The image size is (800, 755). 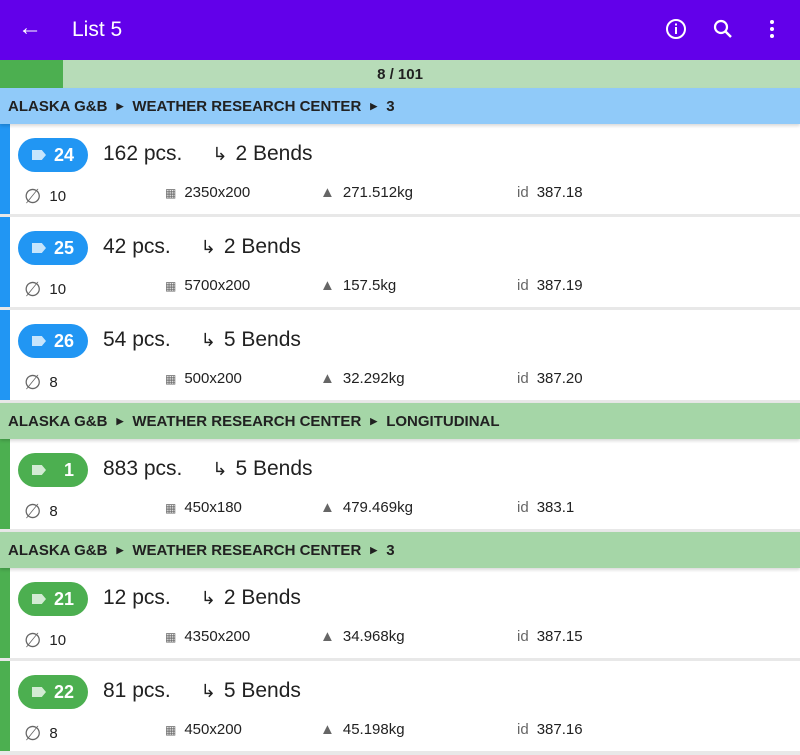 What do you see at coordinates (377, 507) in the screenshot?
I see `weight: 479.469kg` at bounding box center [377, 507].